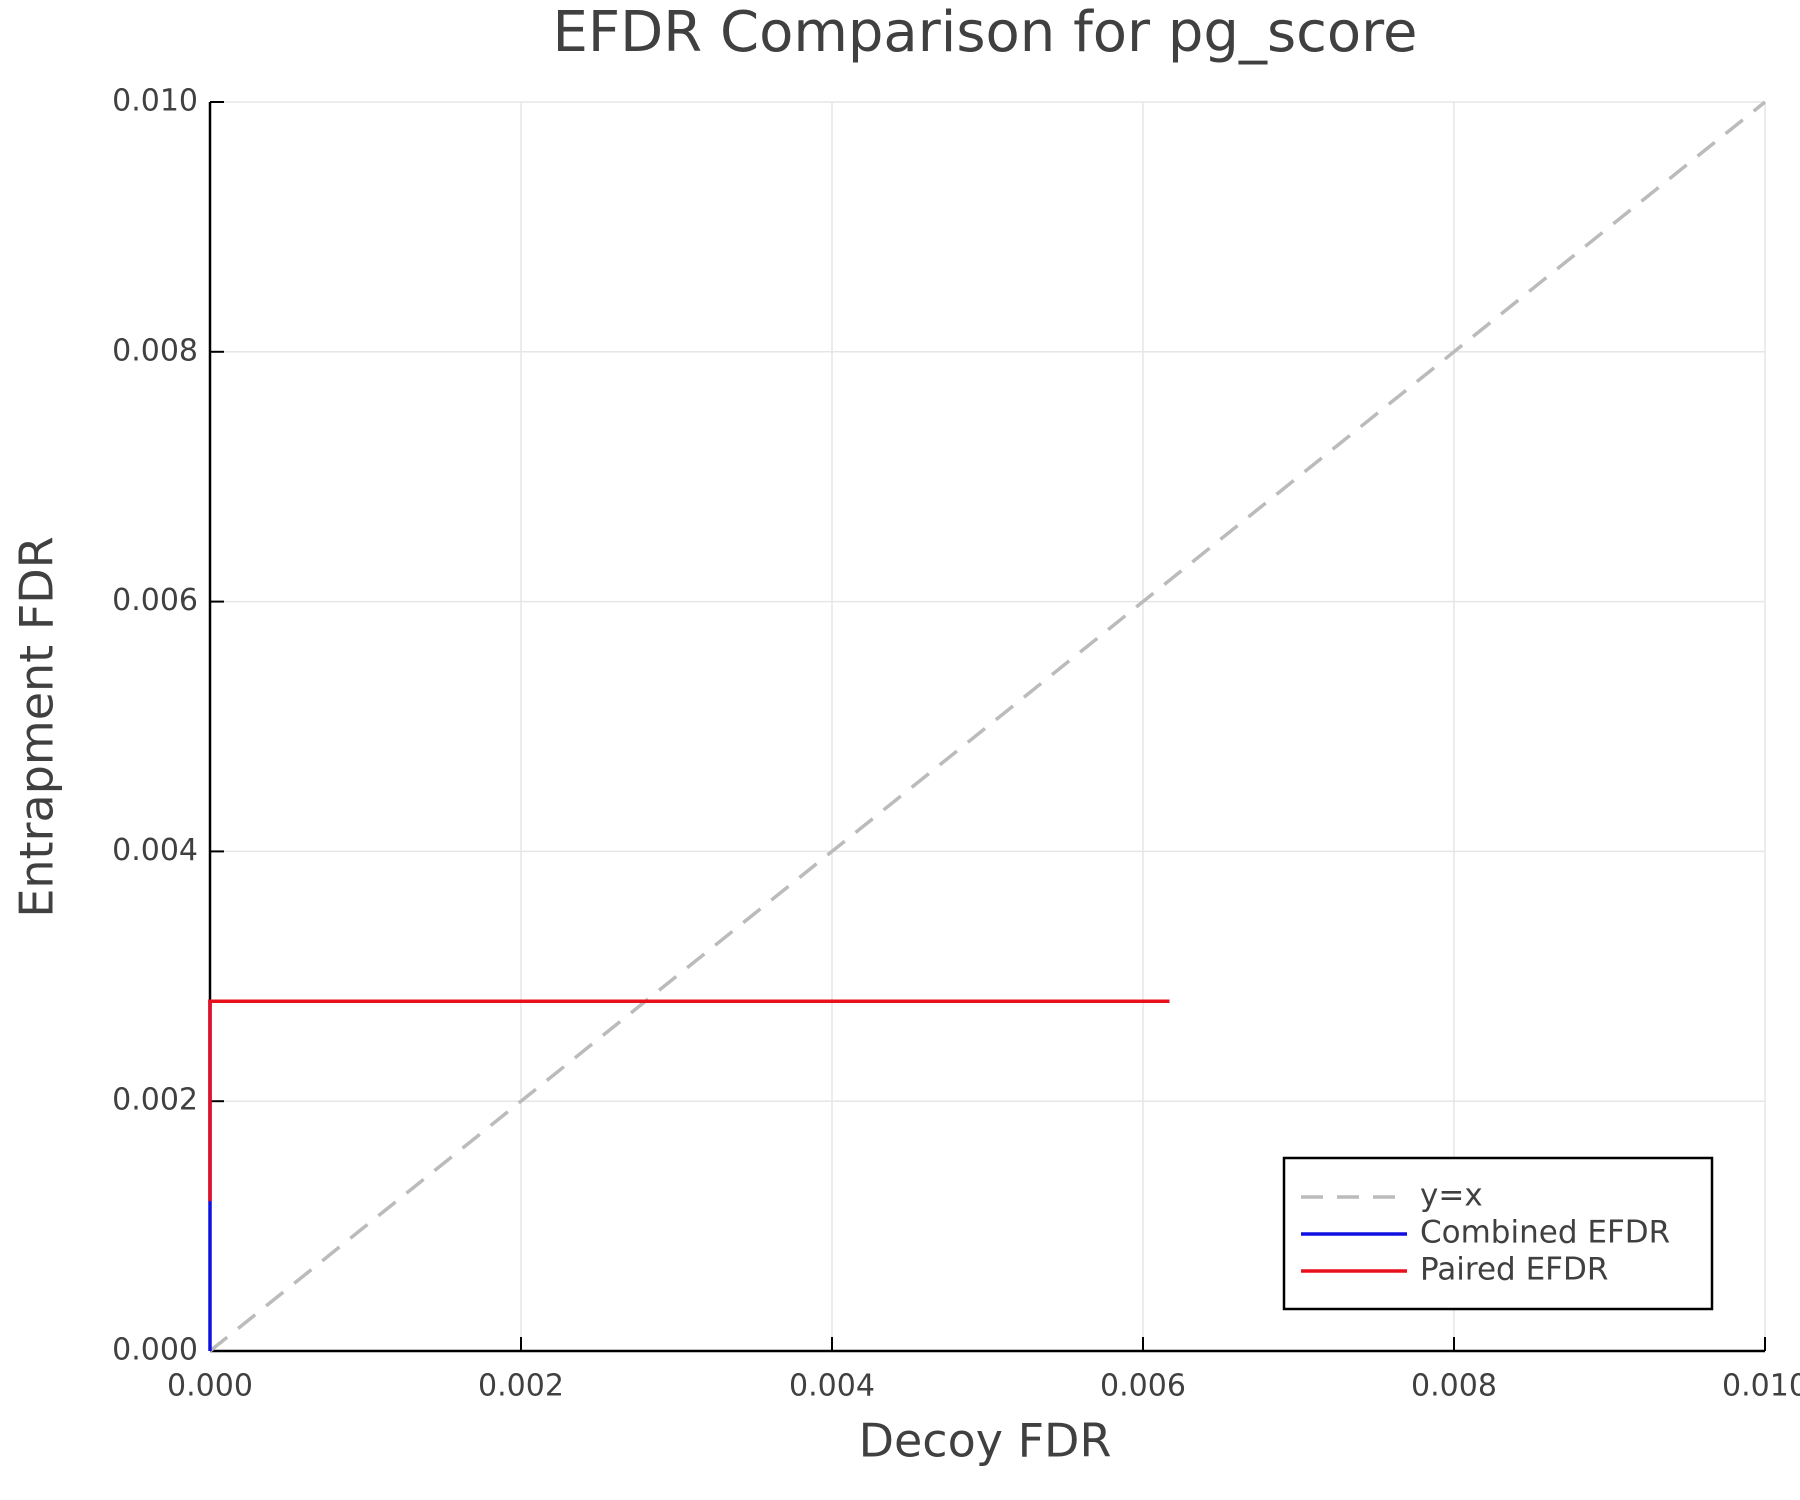  Describe the element at coordinates (210, 1386) in the screenshot. I see `x-tick-label: 0.000` at that location.